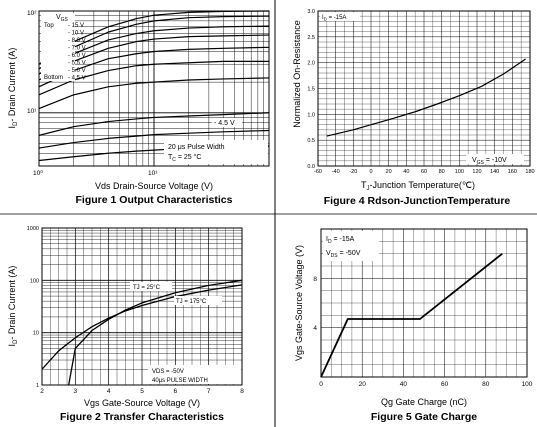 The height and width of the screenshot is (427, 537). I want to click on figure2-xtick-label: 7, so click(209, 391).